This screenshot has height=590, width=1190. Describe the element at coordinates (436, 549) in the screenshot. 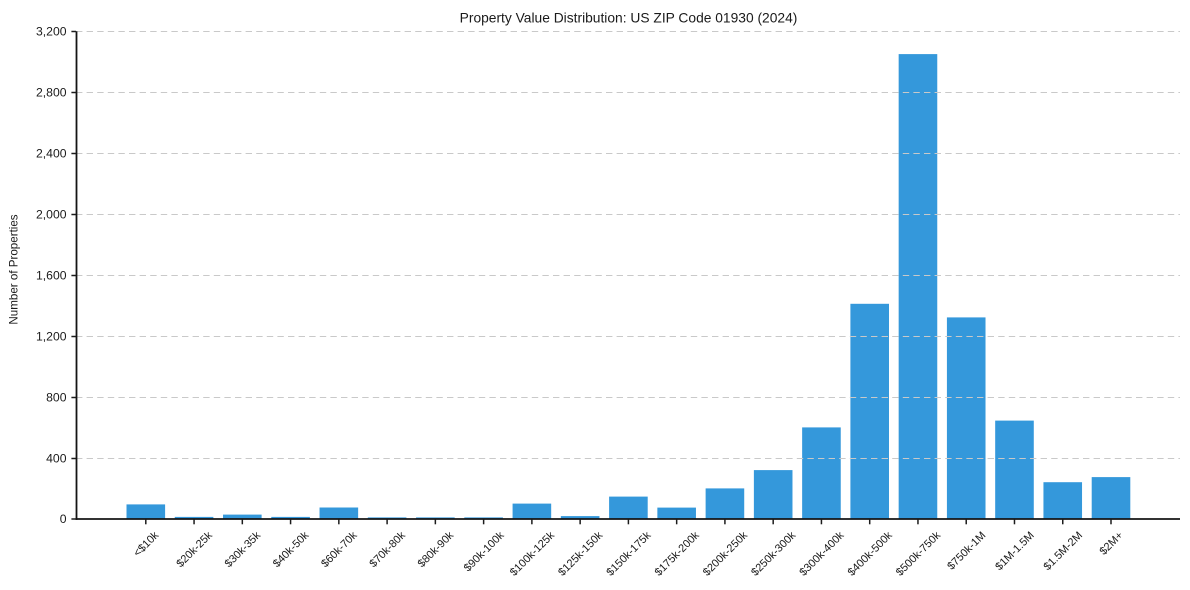

I see `svg-text: $80k-90k` at that location.